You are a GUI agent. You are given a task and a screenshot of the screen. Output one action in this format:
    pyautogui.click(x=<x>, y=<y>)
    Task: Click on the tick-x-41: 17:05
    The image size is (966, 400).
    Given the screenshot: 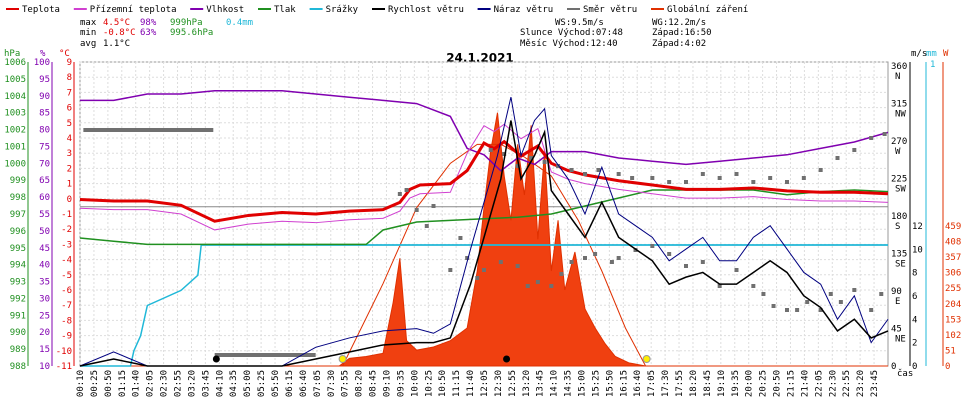 What is the action you would take?
    pyautogui.click(x=652, y=383)
    